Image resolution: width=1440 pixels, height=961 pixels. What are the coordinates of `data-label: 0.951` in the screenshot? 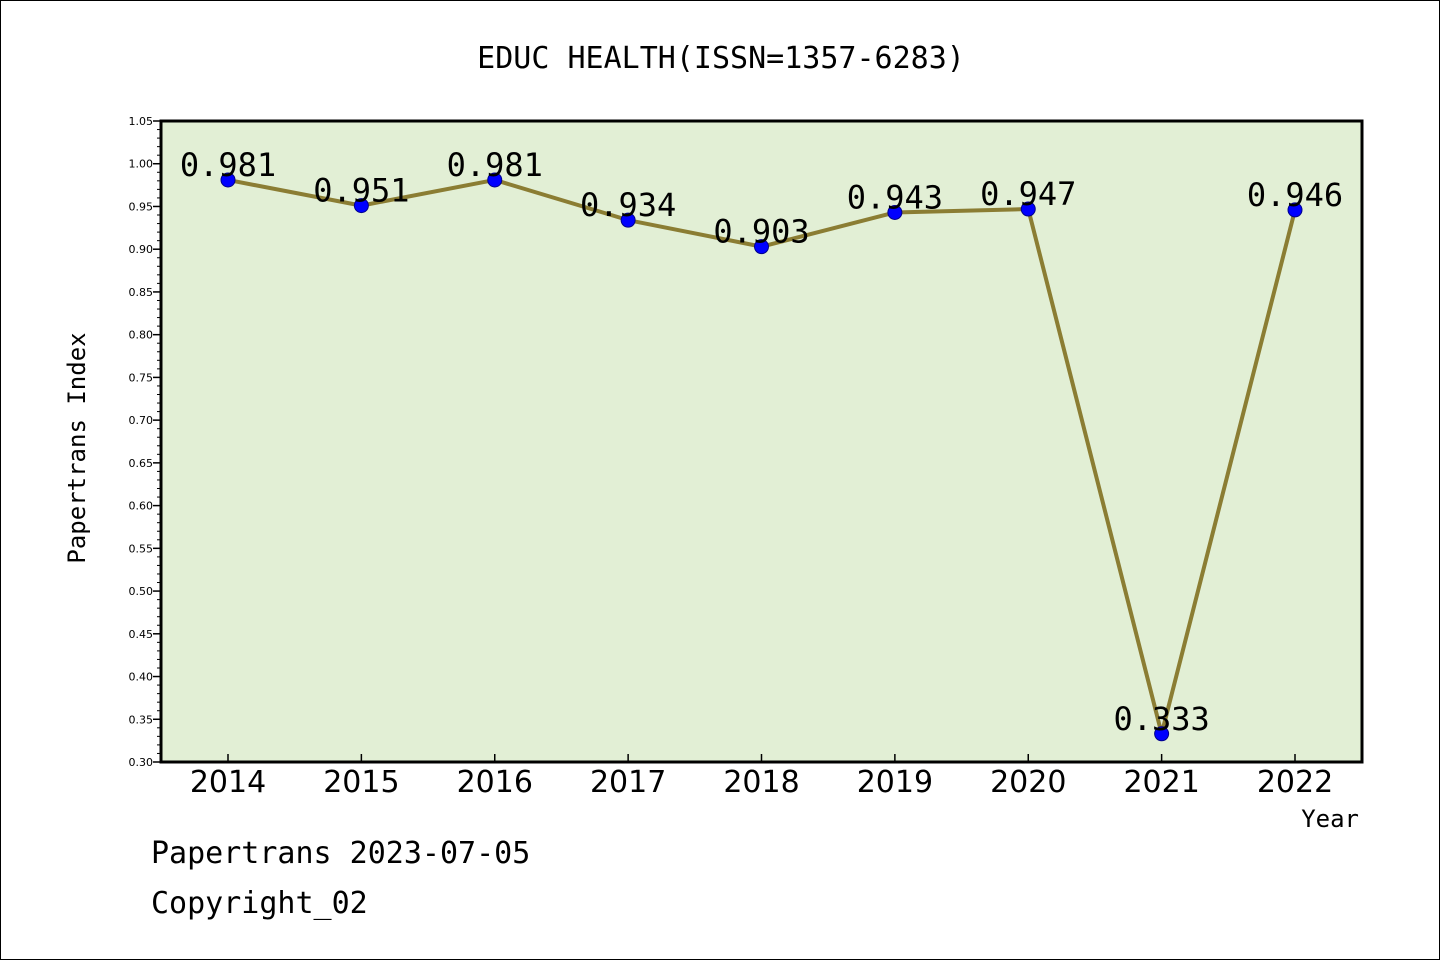 It's located at (361, 191).